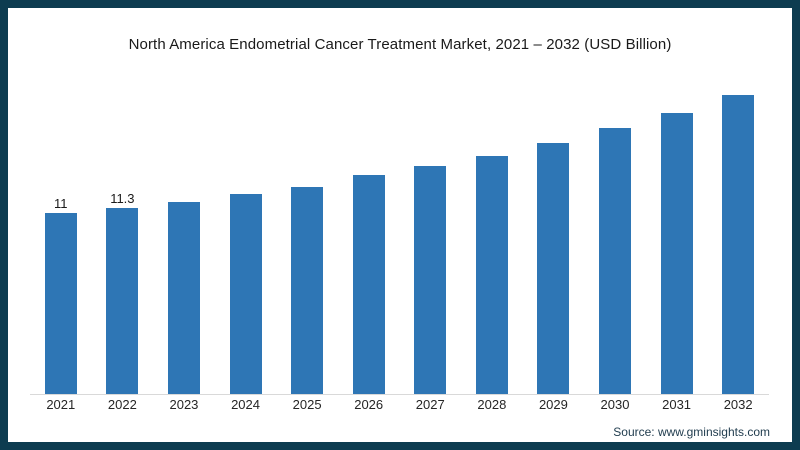 The image size is (800, 450). I want to click on bar-group-2023, so click(184, 242).